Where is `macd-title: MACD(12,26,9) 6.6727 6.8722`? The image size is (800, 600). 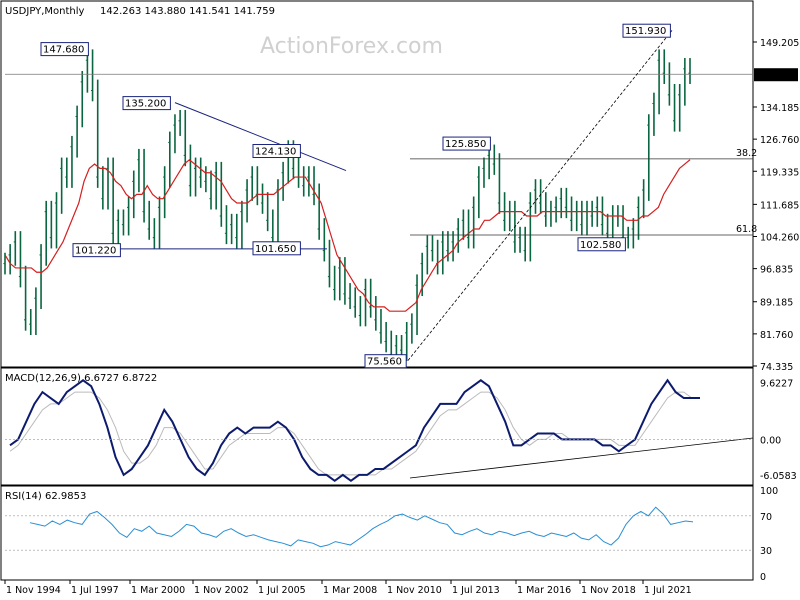
macd-title: MACD(12,26,9) 6.6727 6.8722 is located at coordinates (81, 378).